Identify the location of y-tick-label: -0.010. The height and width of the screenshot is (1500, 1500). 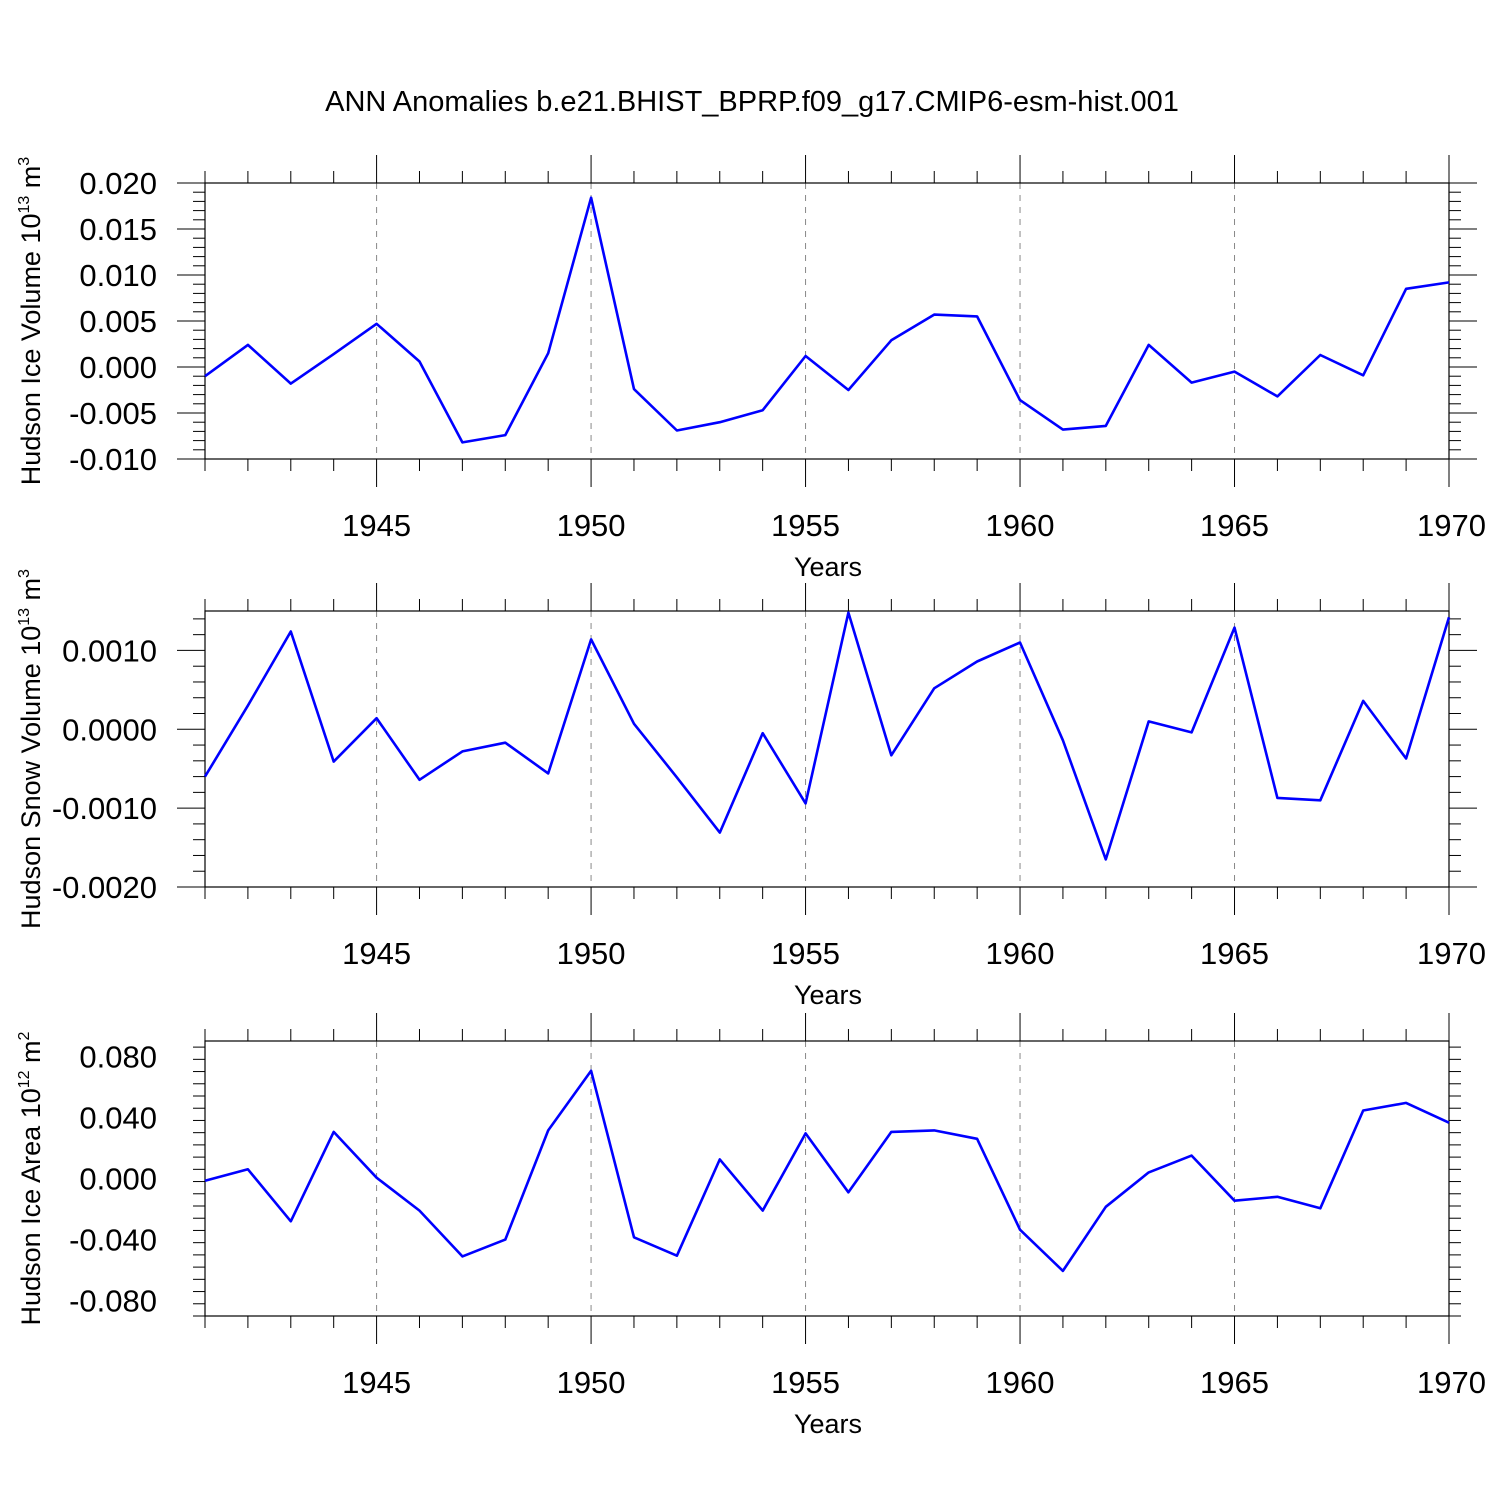
(113, 459).